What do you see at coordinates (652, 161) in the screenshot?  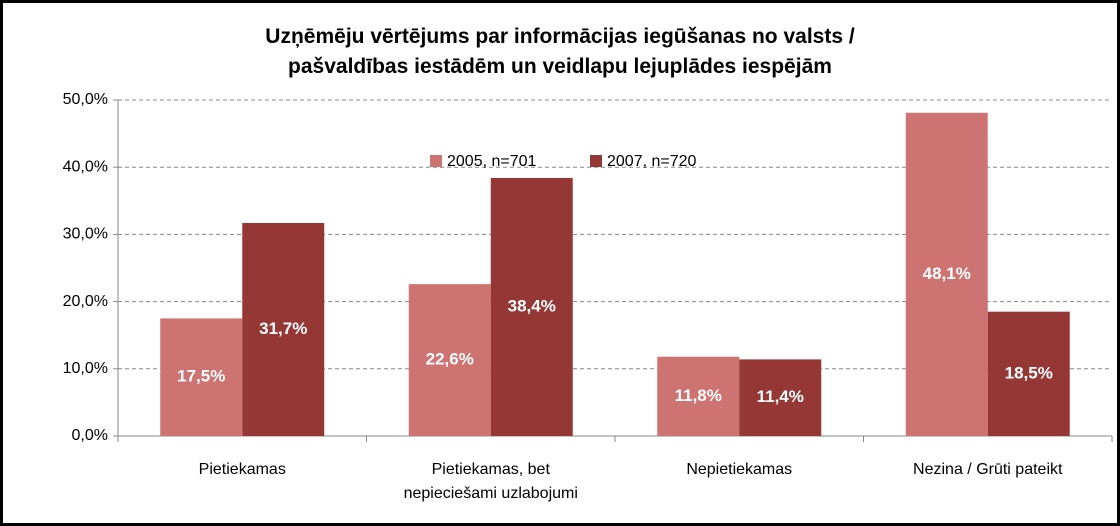 I see `legend-label: 2007, n=720` at bounding box center [652, 161].